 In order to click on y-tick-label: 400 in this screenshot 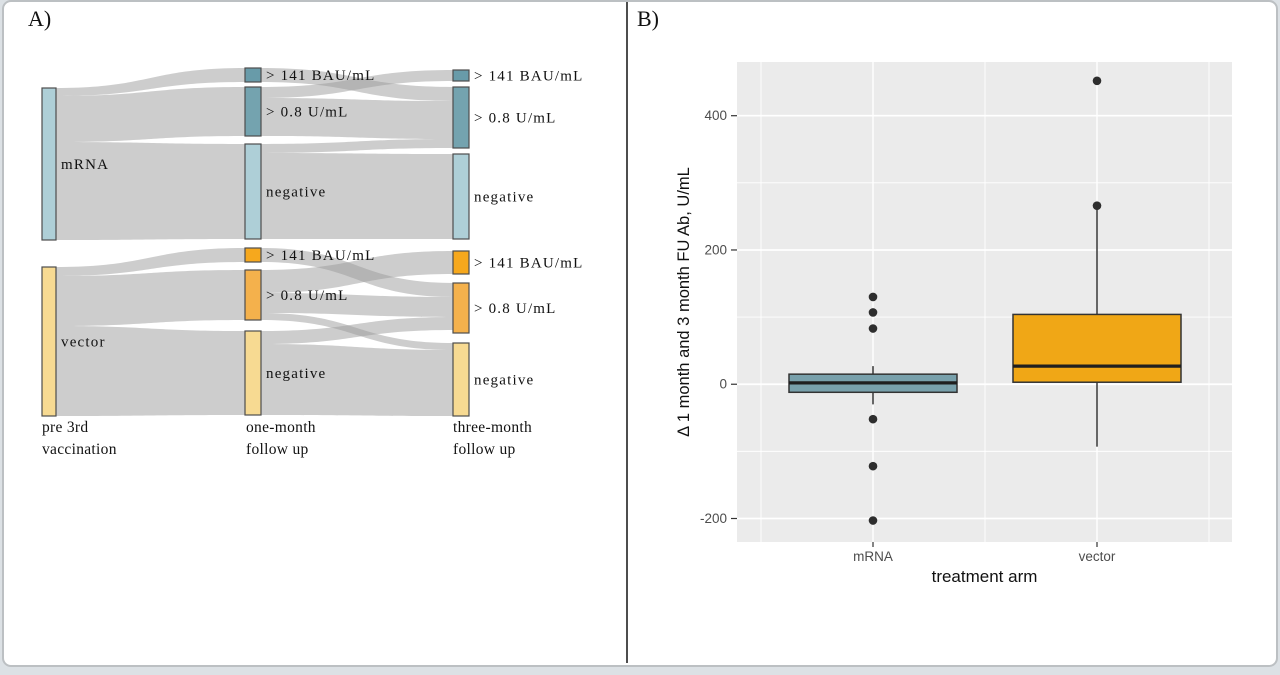, I will do `click(715, 115)`.